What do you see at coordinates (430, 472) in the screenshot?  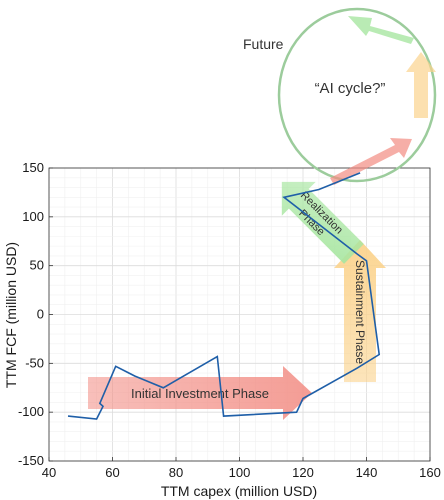 I see `x-tick-label: 160` at bounding box center [430, 472].